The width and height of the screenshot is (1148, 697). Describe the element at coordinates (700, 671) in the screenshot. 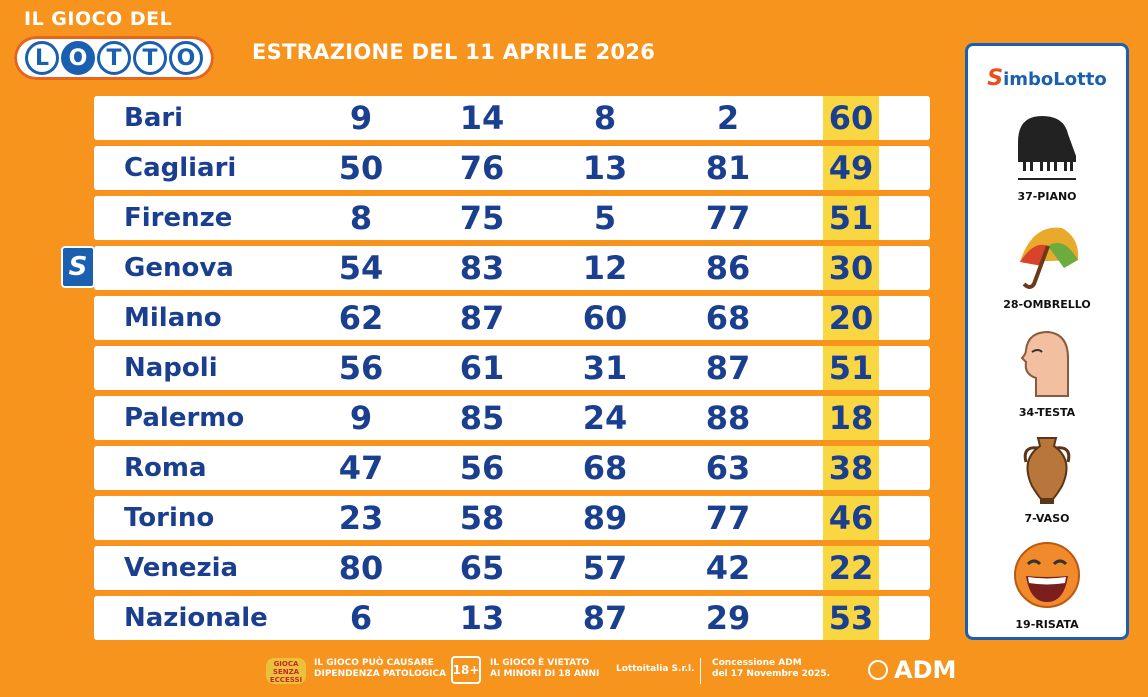

I see `footer-divider` at that location.